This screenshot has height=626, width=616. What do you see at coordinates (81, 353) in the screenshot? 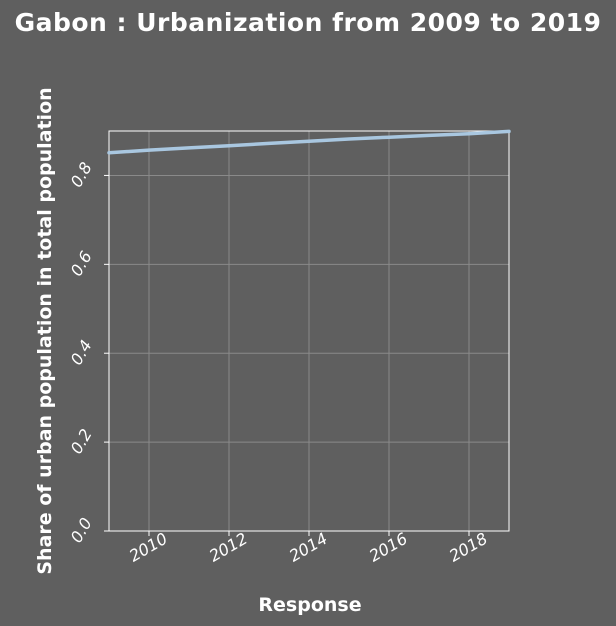
I see `y-tick-label: 0.4` at bounding box center [81, 353].